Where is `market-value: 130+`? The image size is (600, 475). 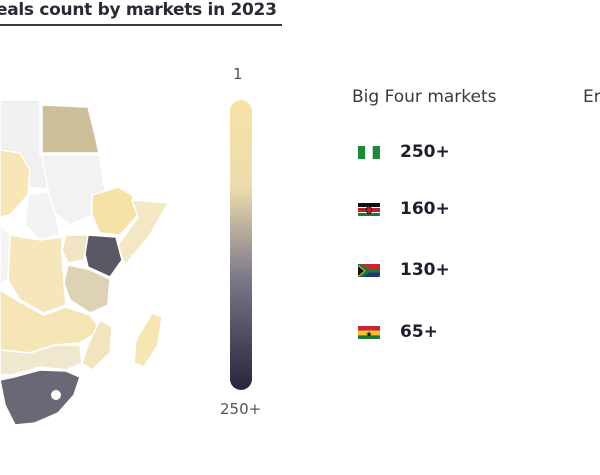
market-value: 130+ is located at coordinates (425, 270).